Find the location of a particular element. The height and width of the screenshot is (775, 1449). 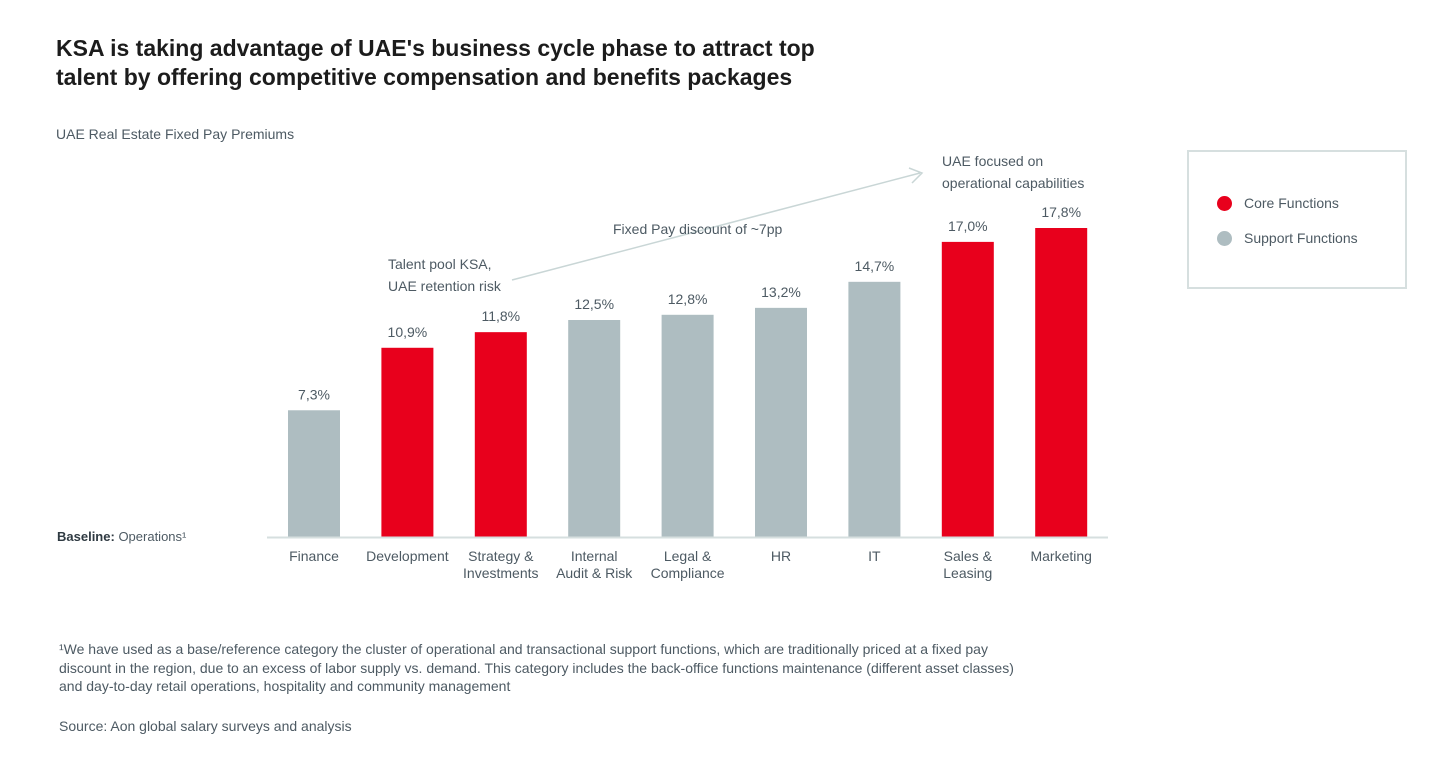

baseline-note: Baseline: Operations¹ is located at coordinates (121, 536).